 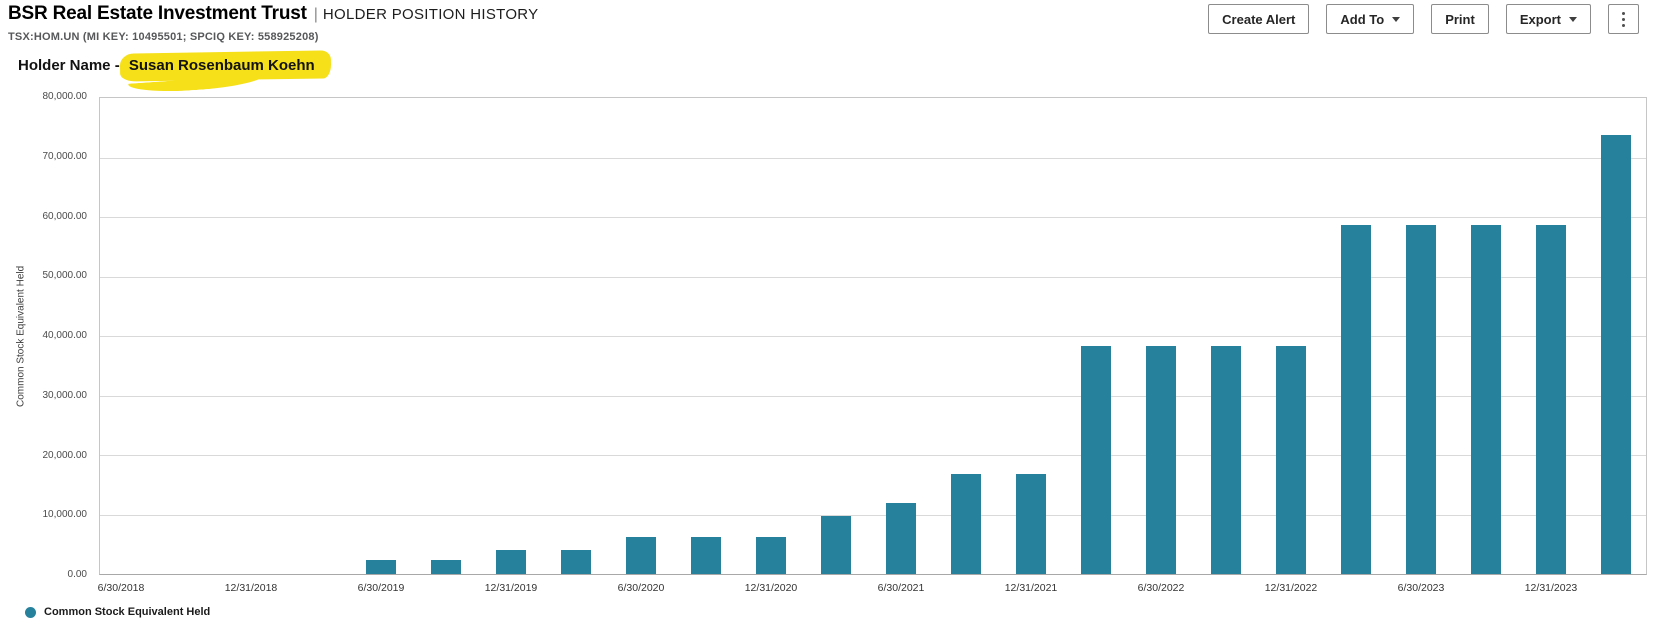 I want to click on export-button: Export, so click(x=1548, y=19).